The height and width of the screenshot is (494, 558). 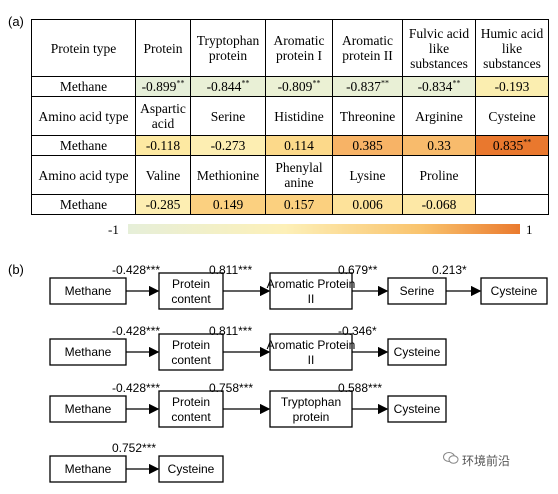 What do you see at coordinates (449, 270) in the screenshot?
I see `path-coefficient: 0.213*` at bounding box center [449, 270].